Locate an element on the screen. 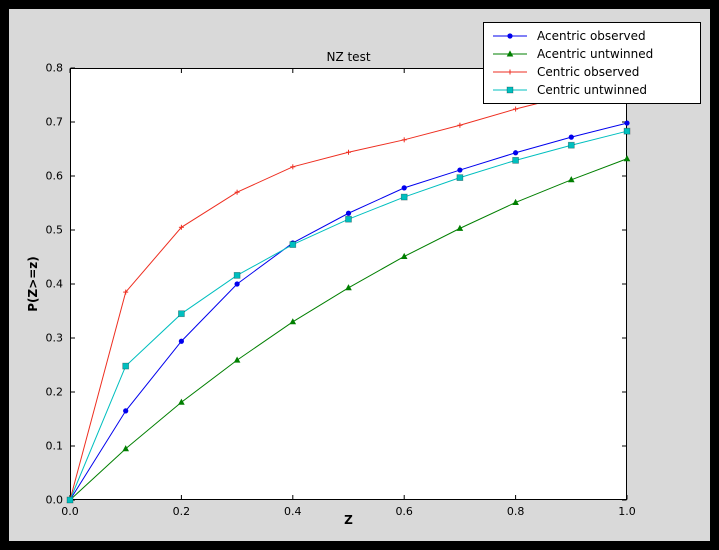 The image size is (719, 550). x-axis-label: Z is located at coordinates (348, 520).